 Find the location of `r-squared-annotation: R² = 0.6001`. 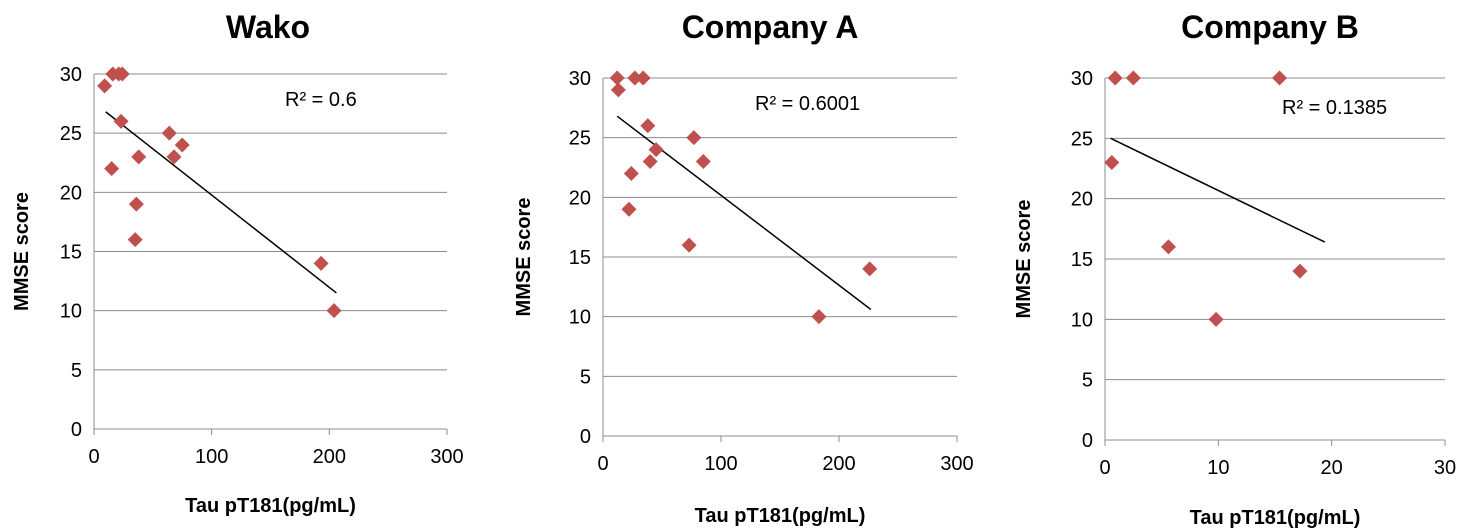

r-squared-annotation: R² = 0.6001 is located at coordinates (807, 104).